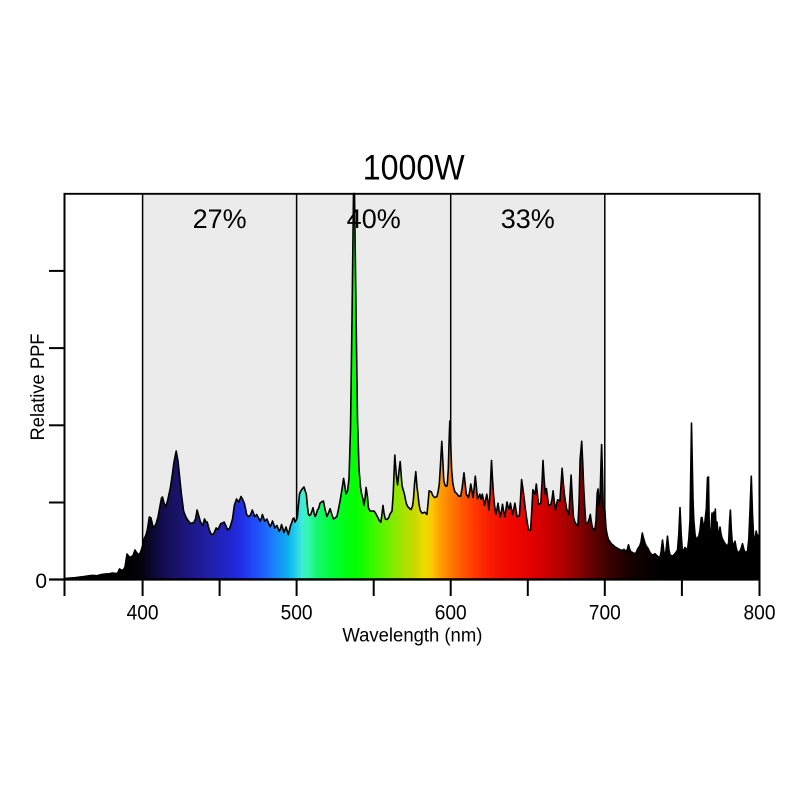 Image resolution: width=800 pixels, height=800 pixels. I want to click on svg-text: Relative PPF, so click(38, 387).